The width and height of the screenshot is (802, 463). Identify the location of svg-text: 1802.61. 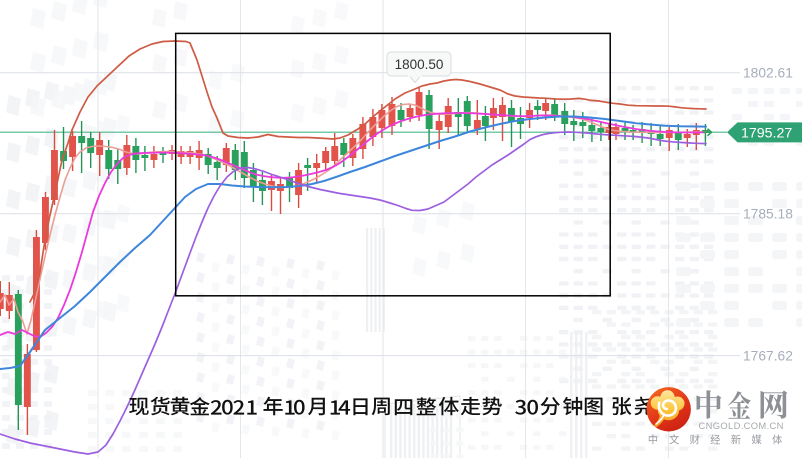
(768, 73).